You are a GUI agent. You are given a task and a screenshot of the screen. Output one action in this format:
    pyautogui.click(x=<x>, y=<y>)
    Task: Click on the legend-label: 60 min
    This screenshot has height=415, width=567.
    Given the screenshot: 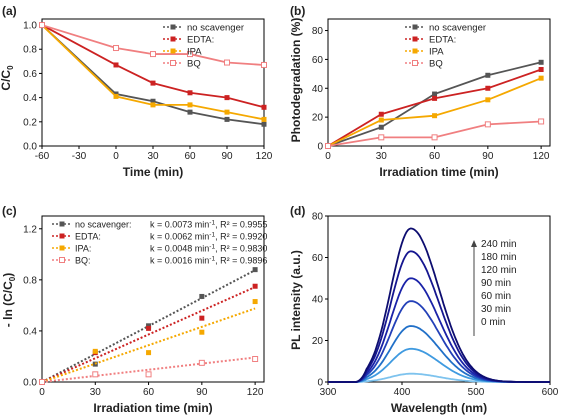 What is the action you would take?
    pyautogui.click(x=496, y=296)
    